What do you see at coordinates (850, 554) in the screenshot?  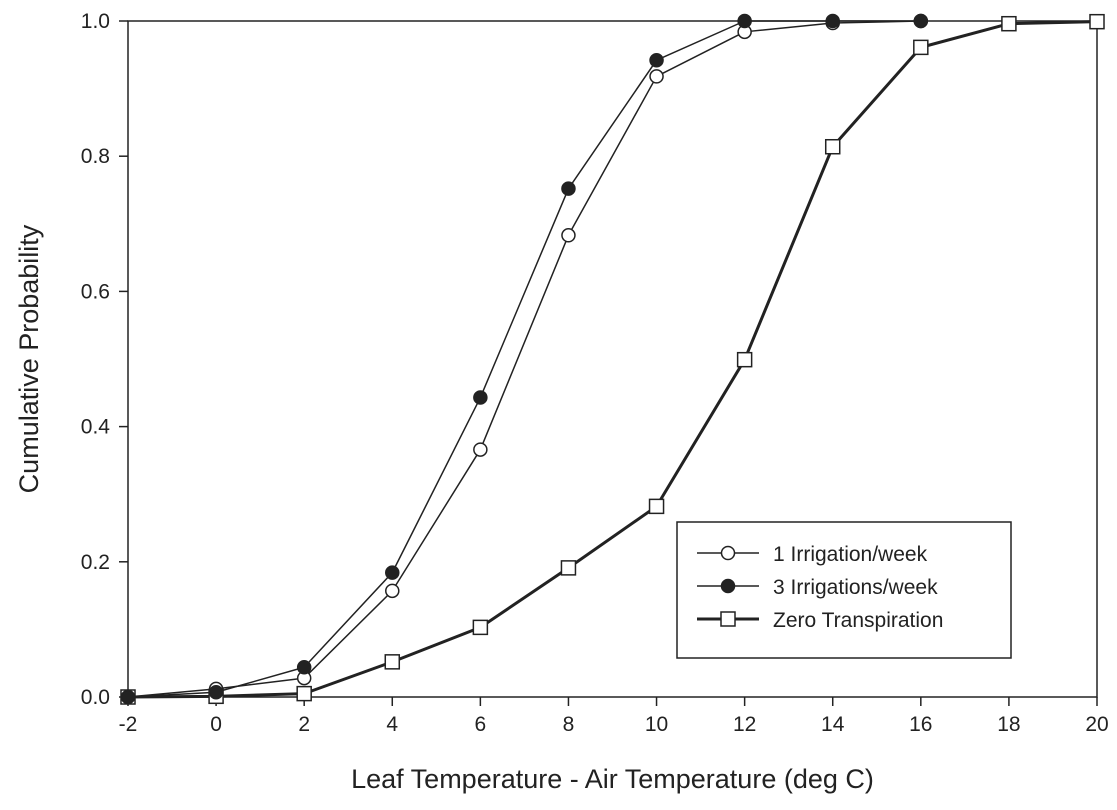 I see `legend-label: 1 Irrigation/week` at bounding box center [850, 554].